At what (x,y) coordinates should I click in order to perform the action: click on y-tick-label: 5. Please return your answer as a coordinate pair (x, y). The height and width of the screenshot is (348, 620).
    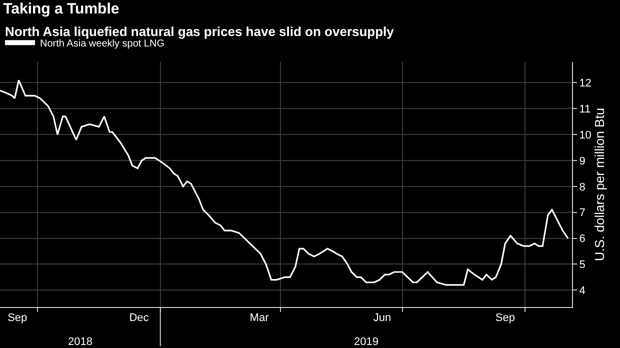
    Looking at the image, I should click on (582, 265).